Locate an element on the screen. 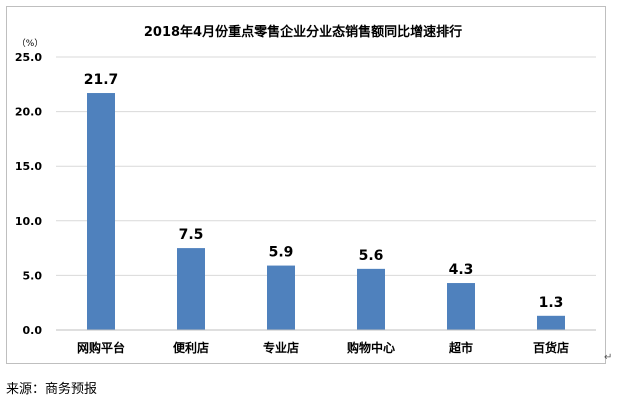 Image resolution: width=618 pixels, height=404 pixels. data-label: 4.3 is located at coordinates (461, 270).